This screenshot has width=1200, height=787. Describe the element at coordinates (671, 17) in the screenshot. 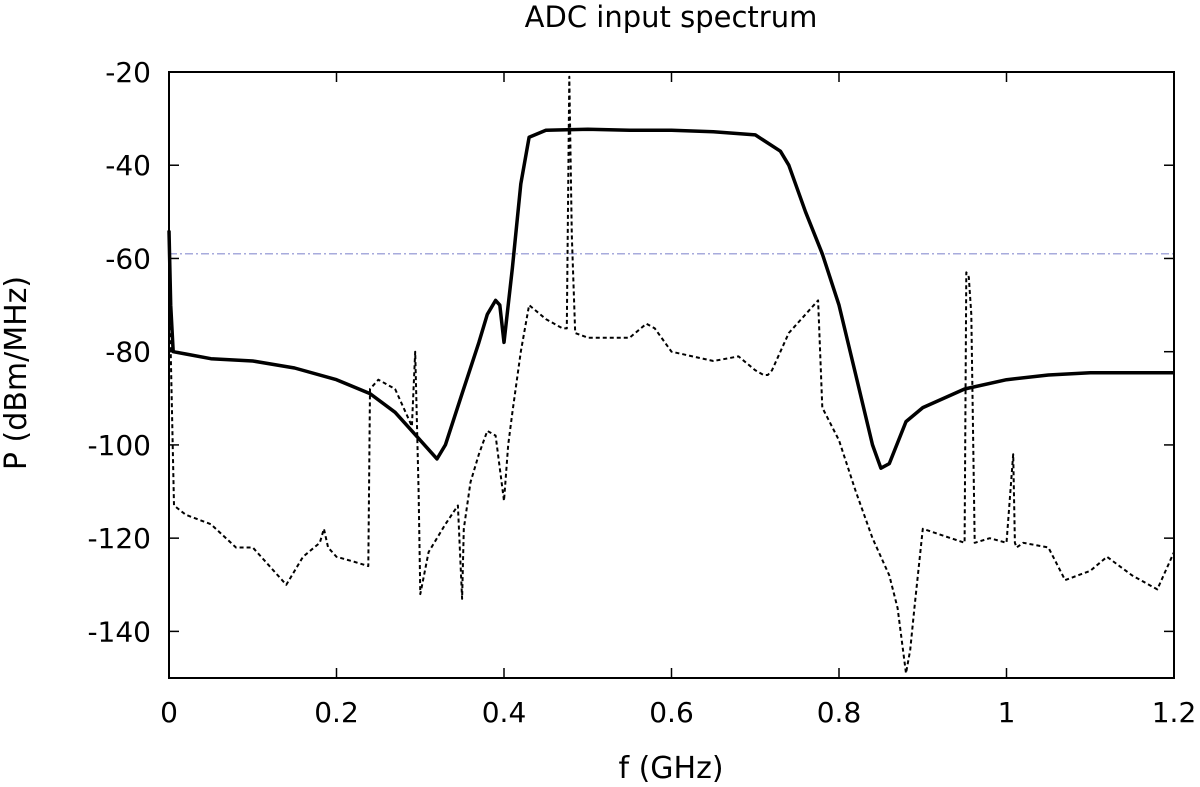

I see `chart-title: ADC input spectrum` at that location.